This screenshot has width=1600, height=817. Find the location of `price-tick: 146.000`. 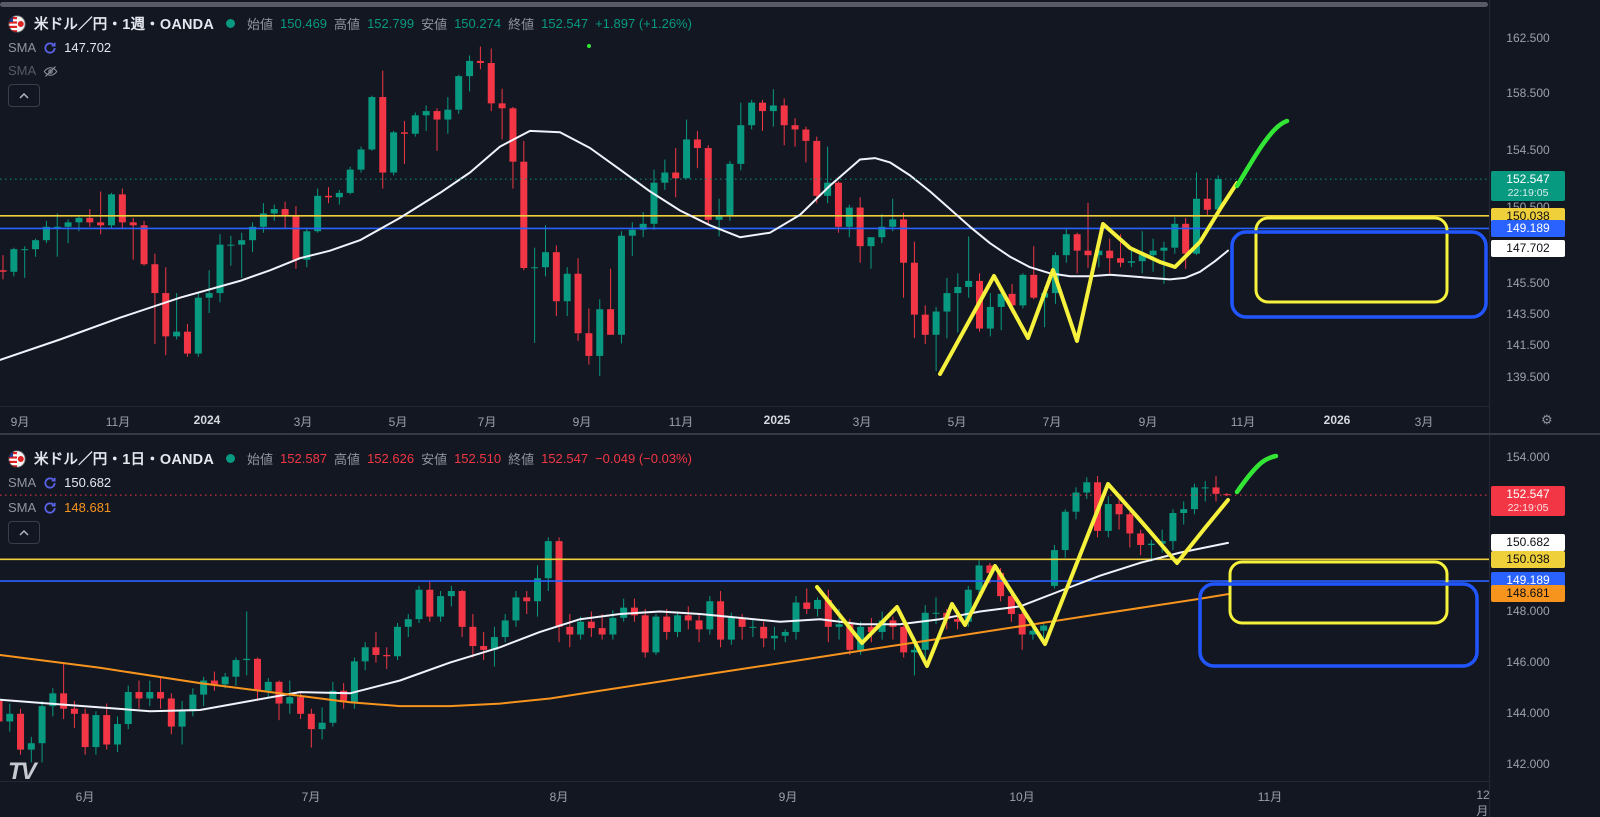

price-tick: 146.000 is located at coordinates (1528, 662).